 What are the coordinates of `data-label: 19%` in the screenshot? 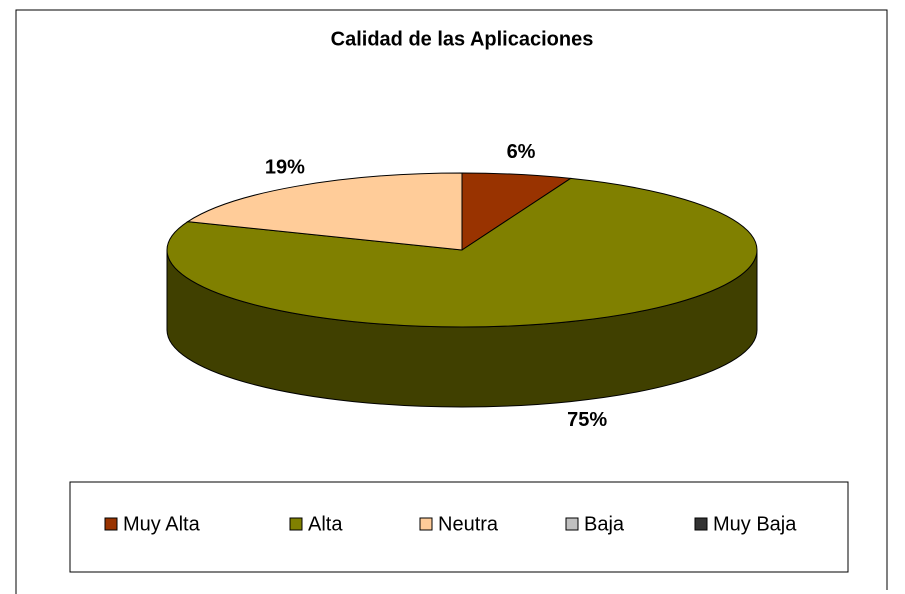 It's located at (285, 167).